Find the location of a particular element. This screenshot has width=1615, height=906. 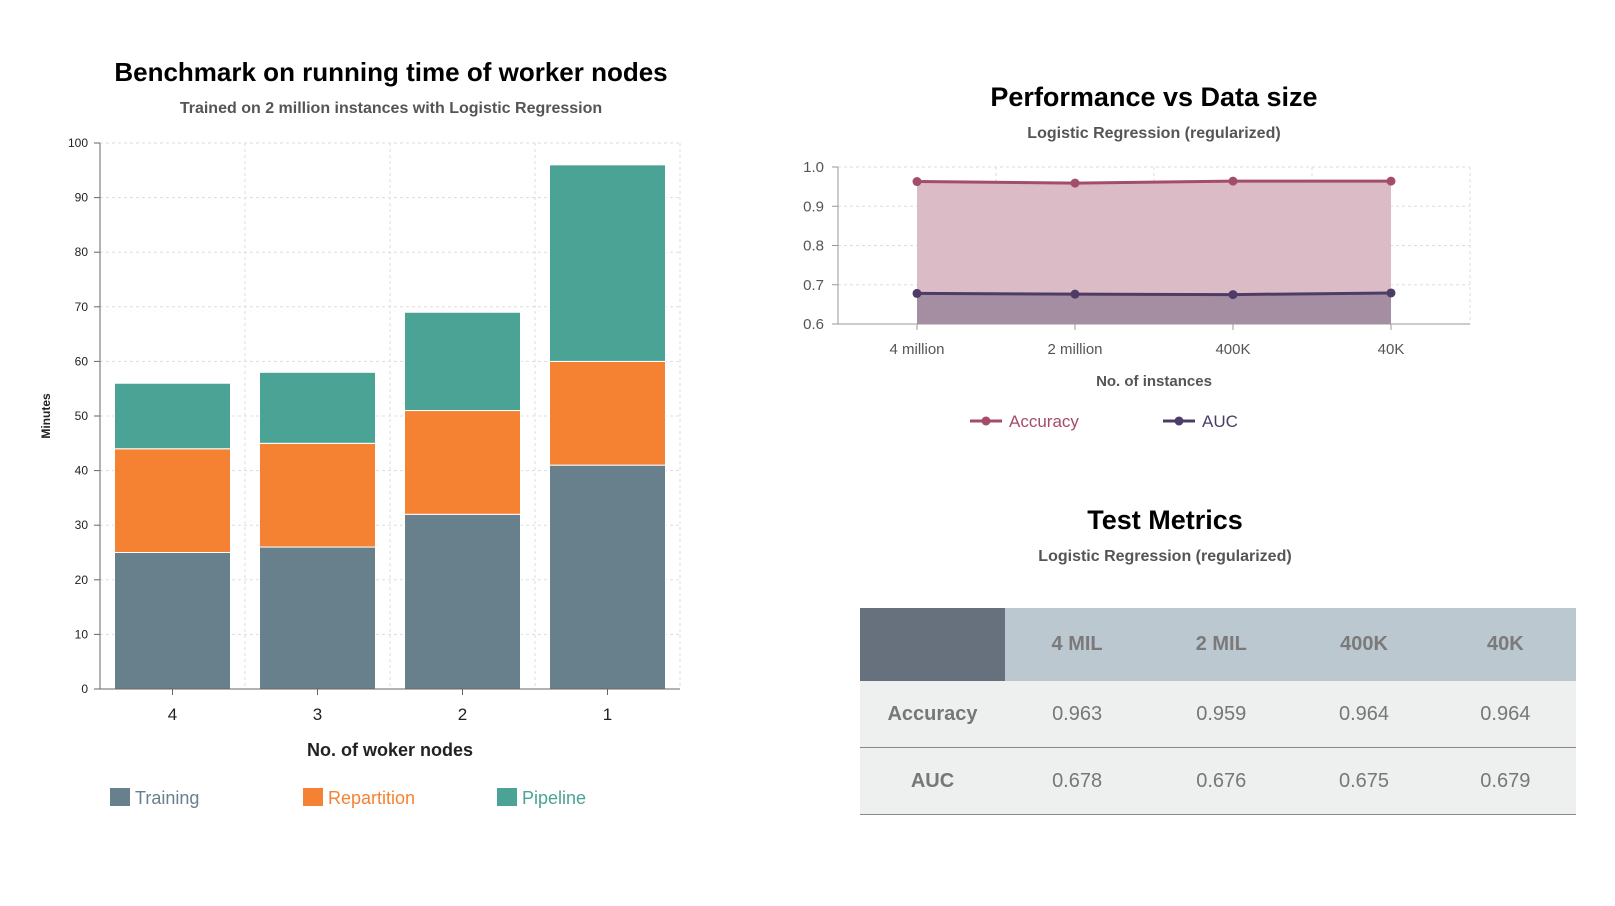

table-row: Accuracy 0.963 0.959 0.964 0.964 is located at coordinates (1218, 714).